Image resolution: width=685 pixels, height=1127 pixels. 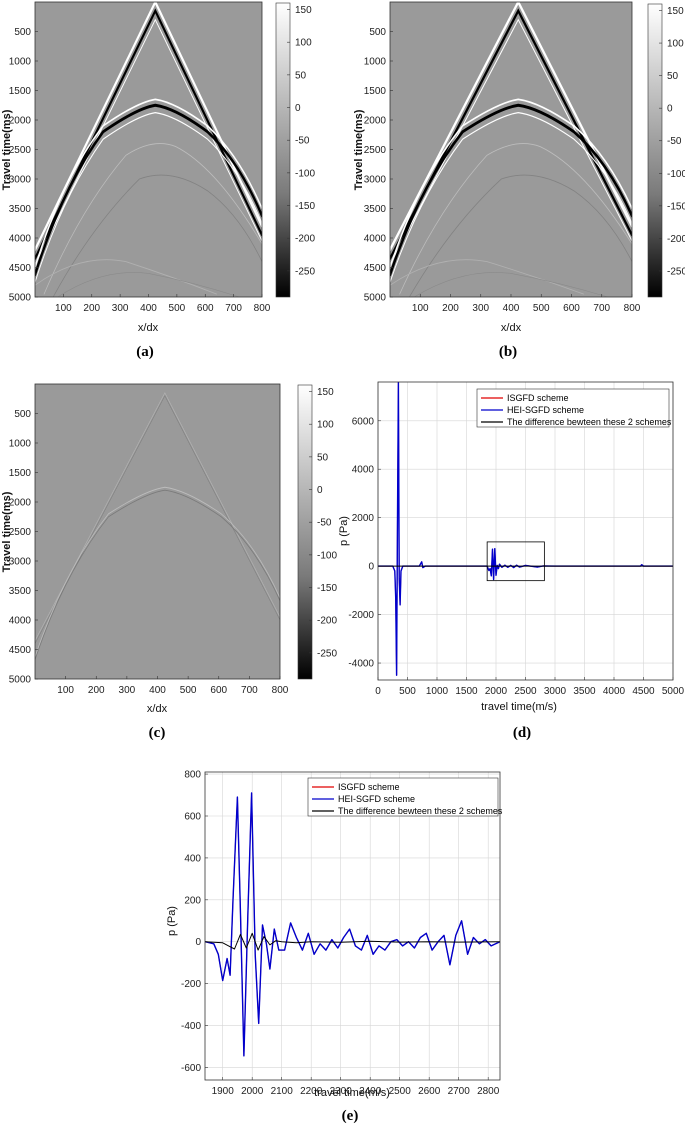 I want to click on colorbar-a, so click(x=283, y=150).